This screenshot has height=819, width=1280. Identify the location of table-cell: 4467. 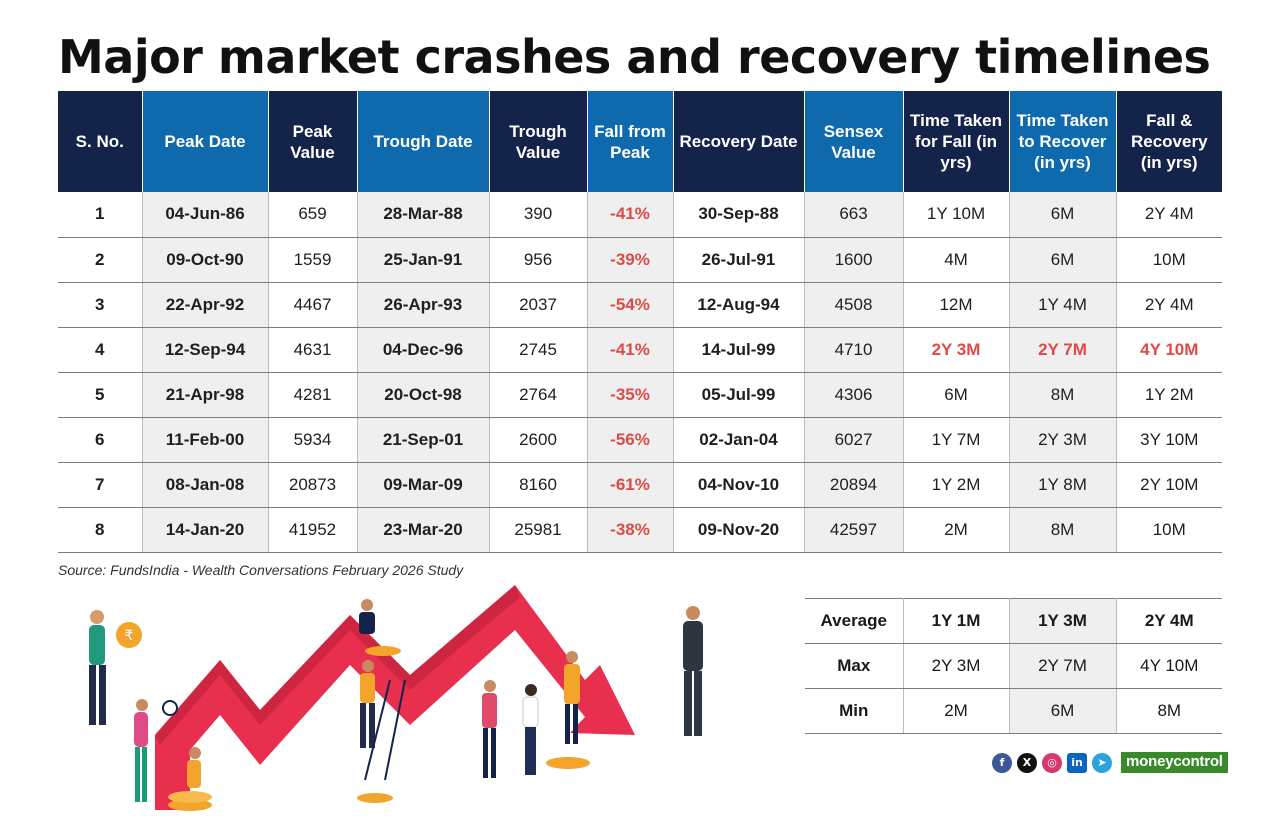
(313, 305).